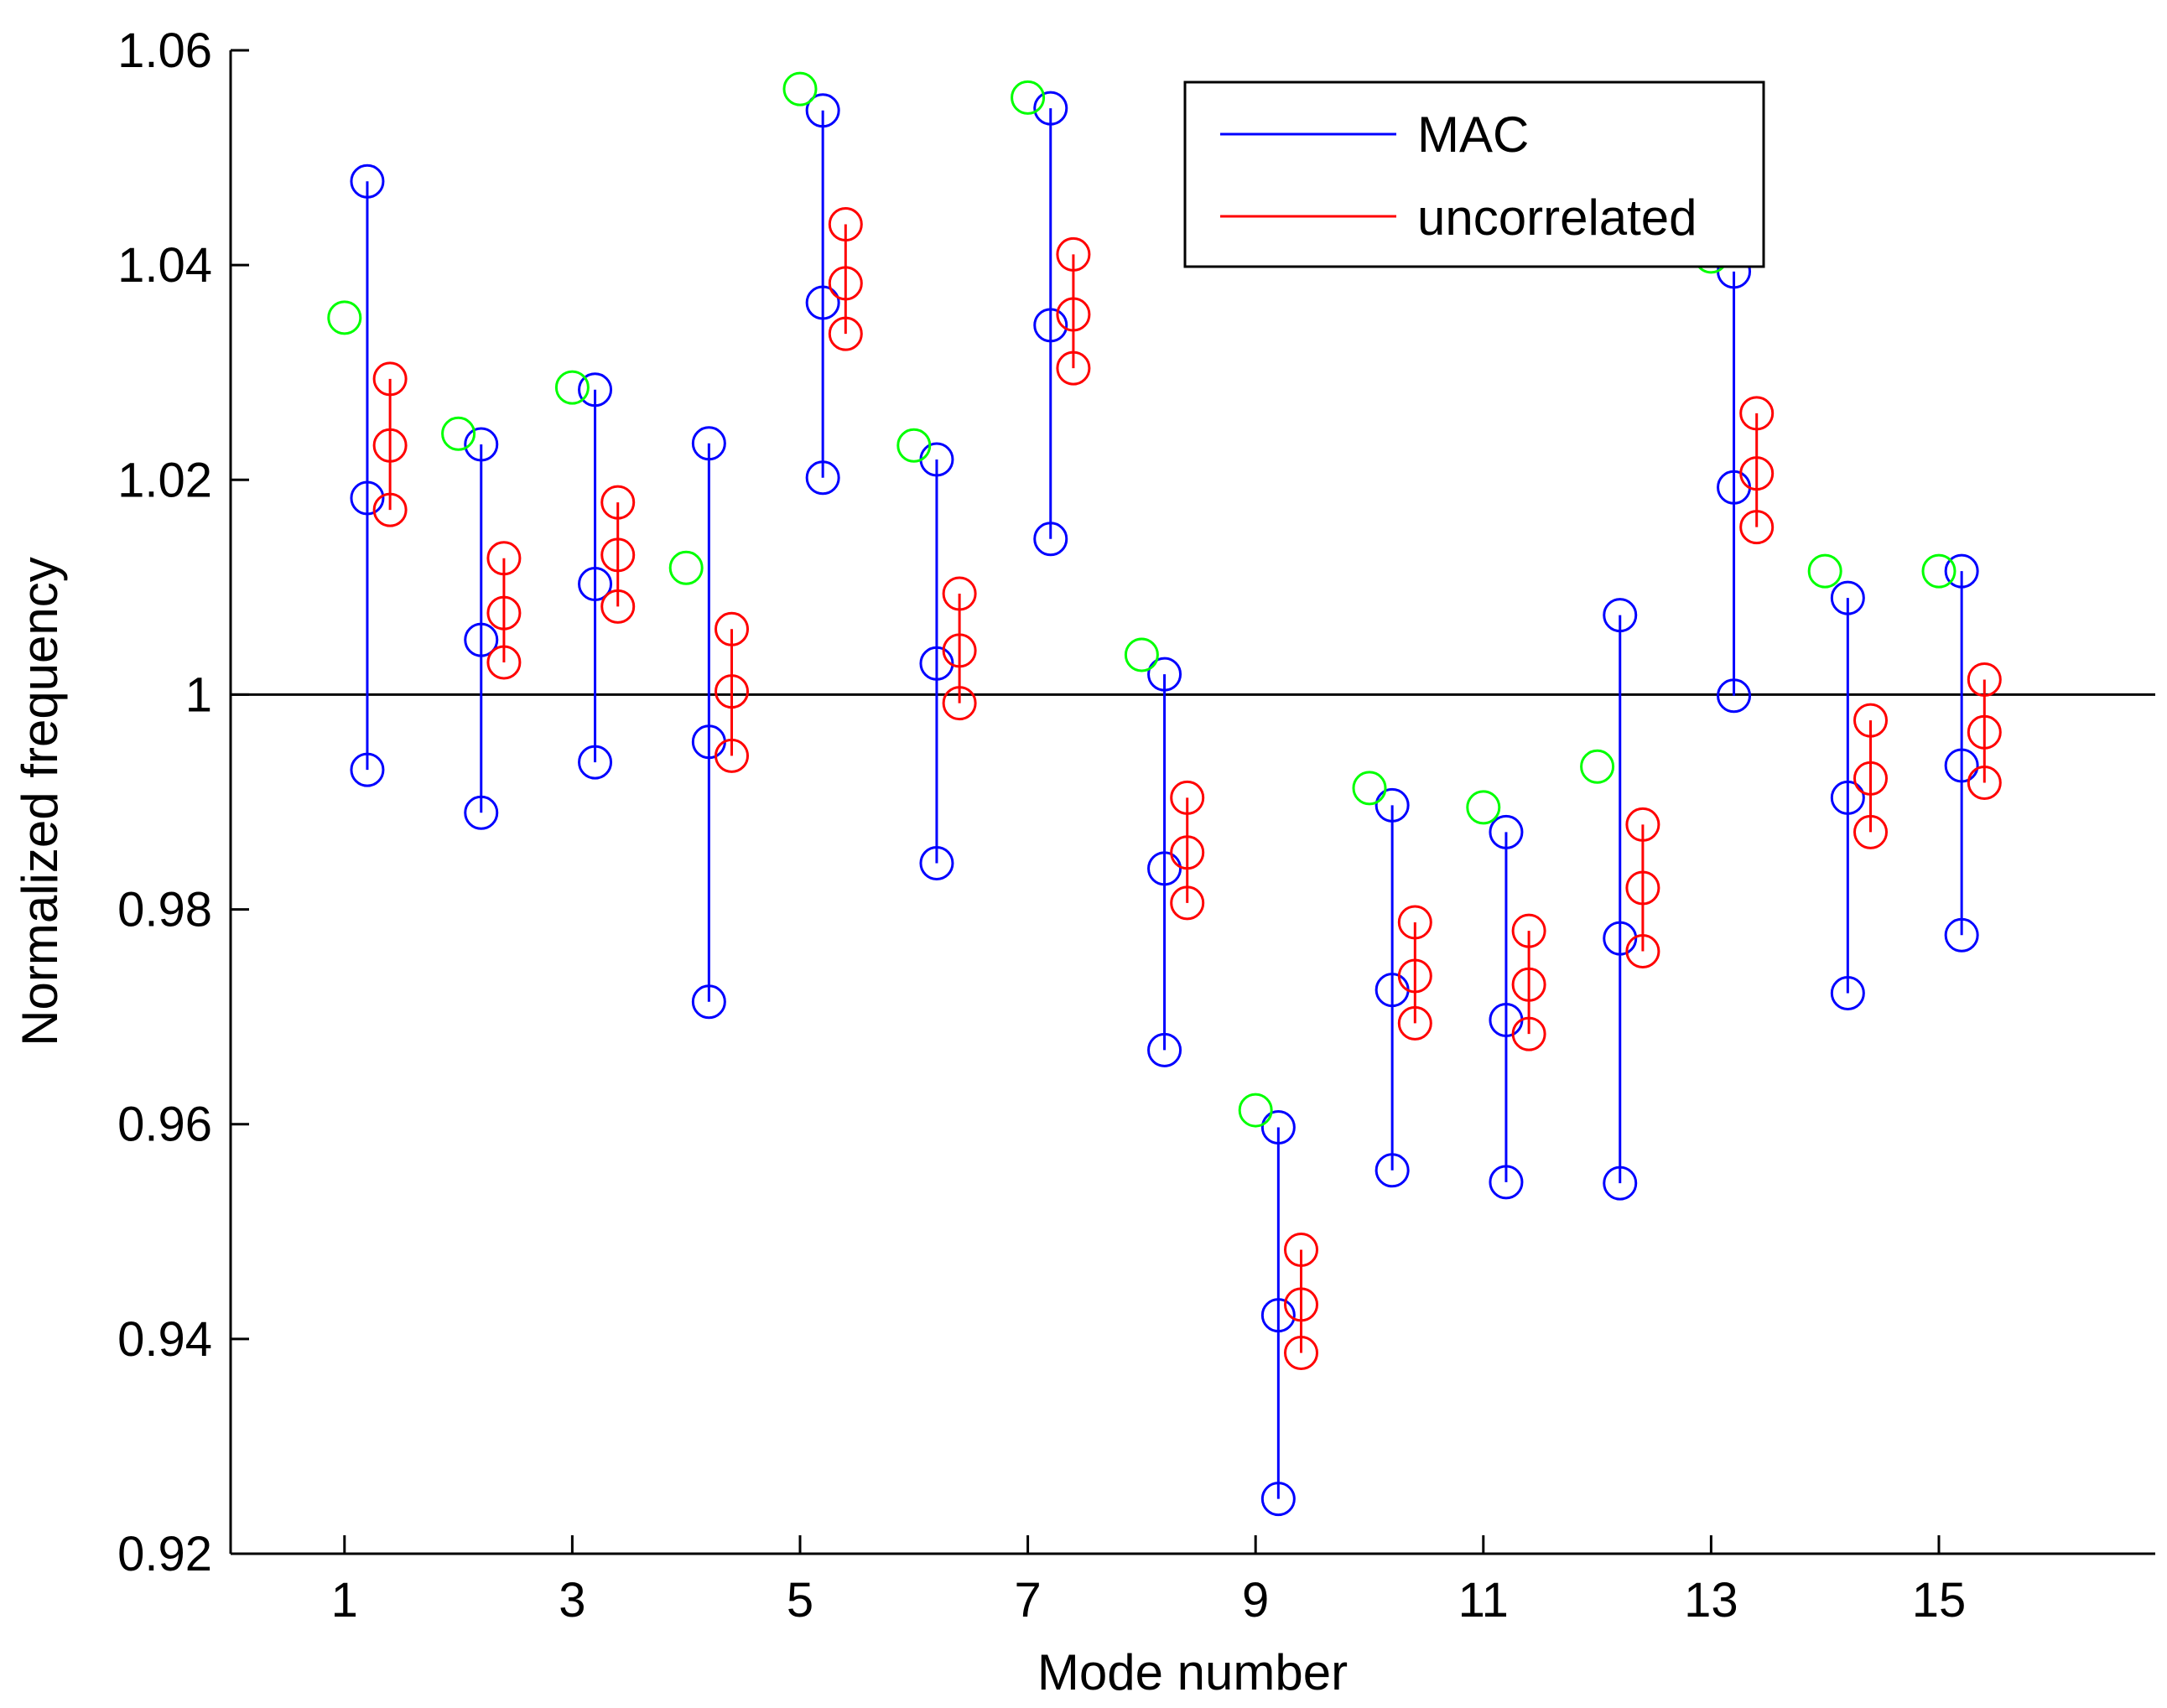  Describe the element at coordinates (40, 802) in the screenshot. I see `y-axis-label: Normalized frequency` at that location.